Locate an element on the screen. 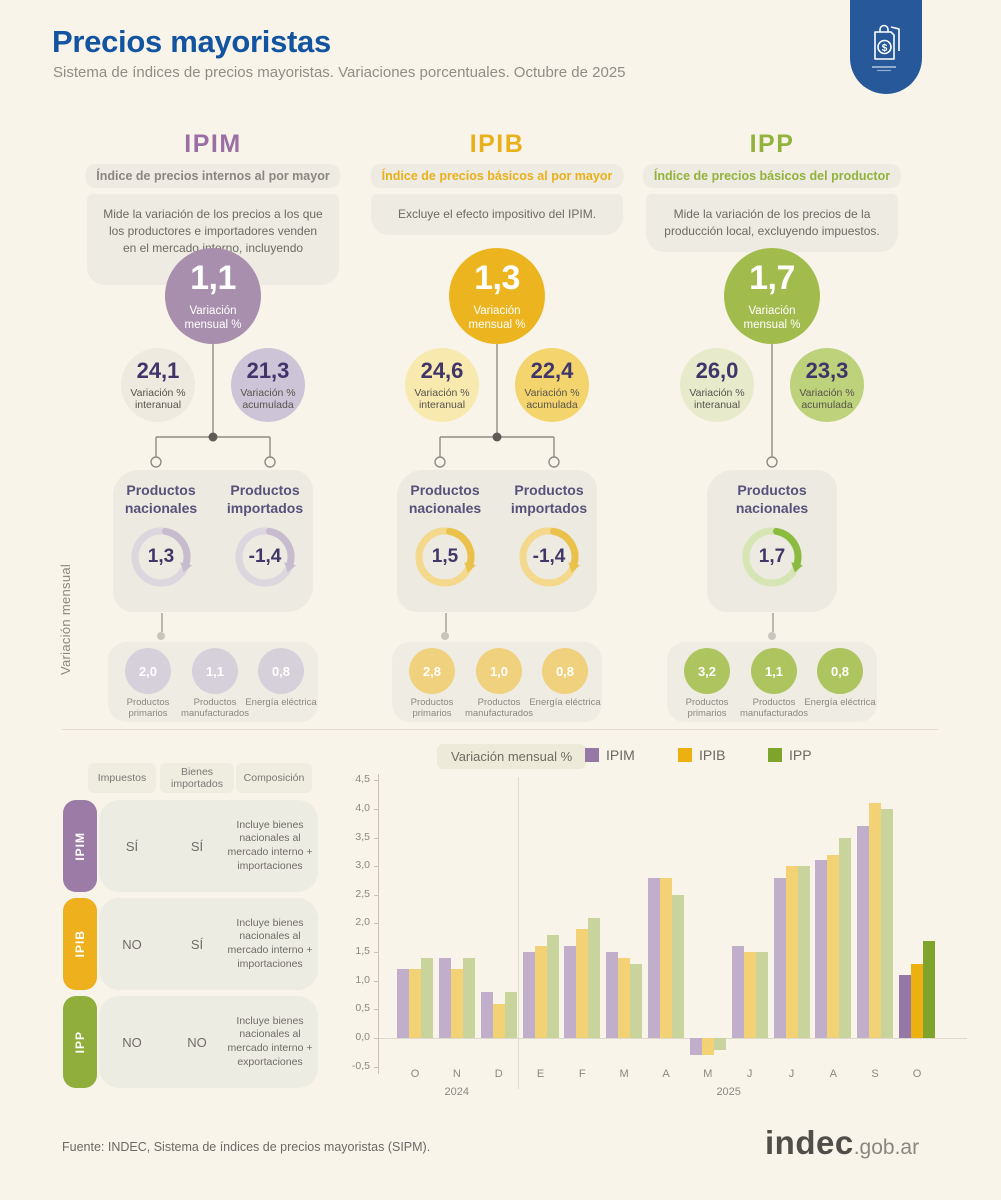 The height and width of the screenshot is (1200, 1001). y-axis-tick-label: 4,5 is located at coordinates (362, 779).